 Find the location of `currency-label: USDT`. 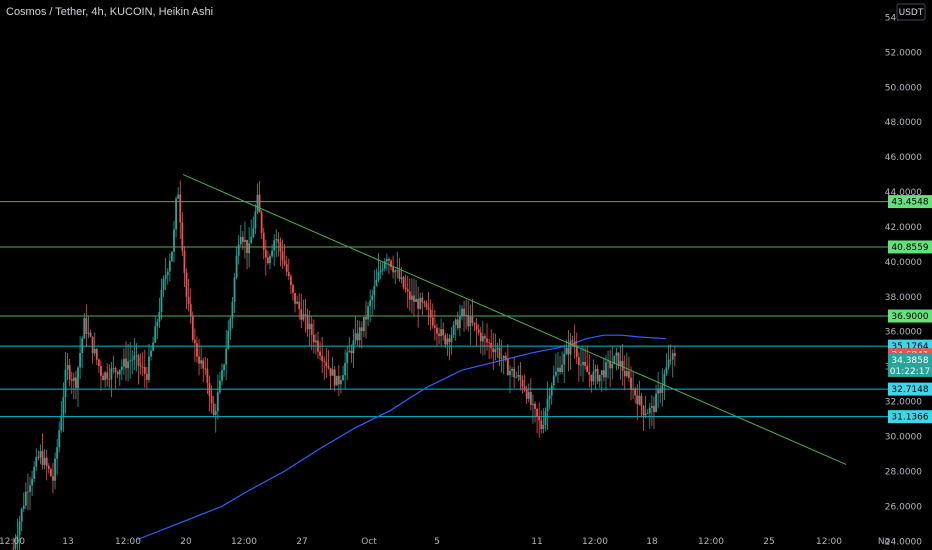

currency-label: USDT is located at coordinates (911, 13).